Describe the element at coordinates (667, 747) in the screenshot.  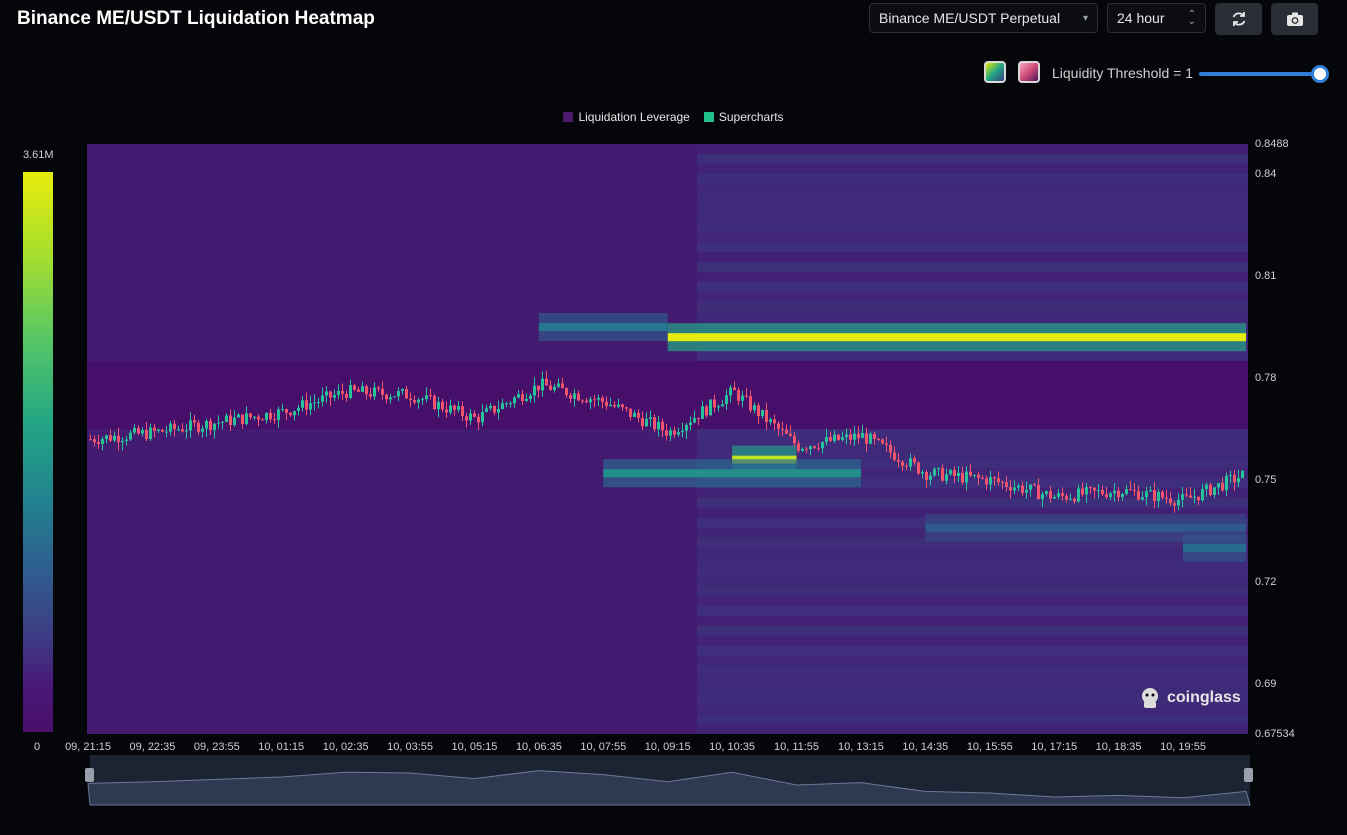
I see `x-tick-label: 10, 09:15` at that location.